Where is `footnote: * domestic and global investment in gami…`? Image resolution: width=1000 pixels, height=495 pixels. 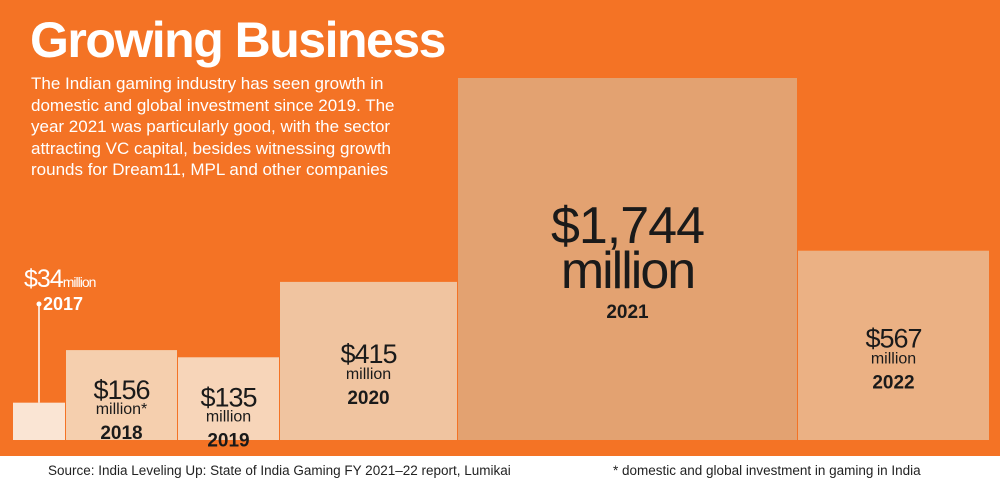 footnote: * domestic and global investment in gami… is located at coordinates (767, 470).